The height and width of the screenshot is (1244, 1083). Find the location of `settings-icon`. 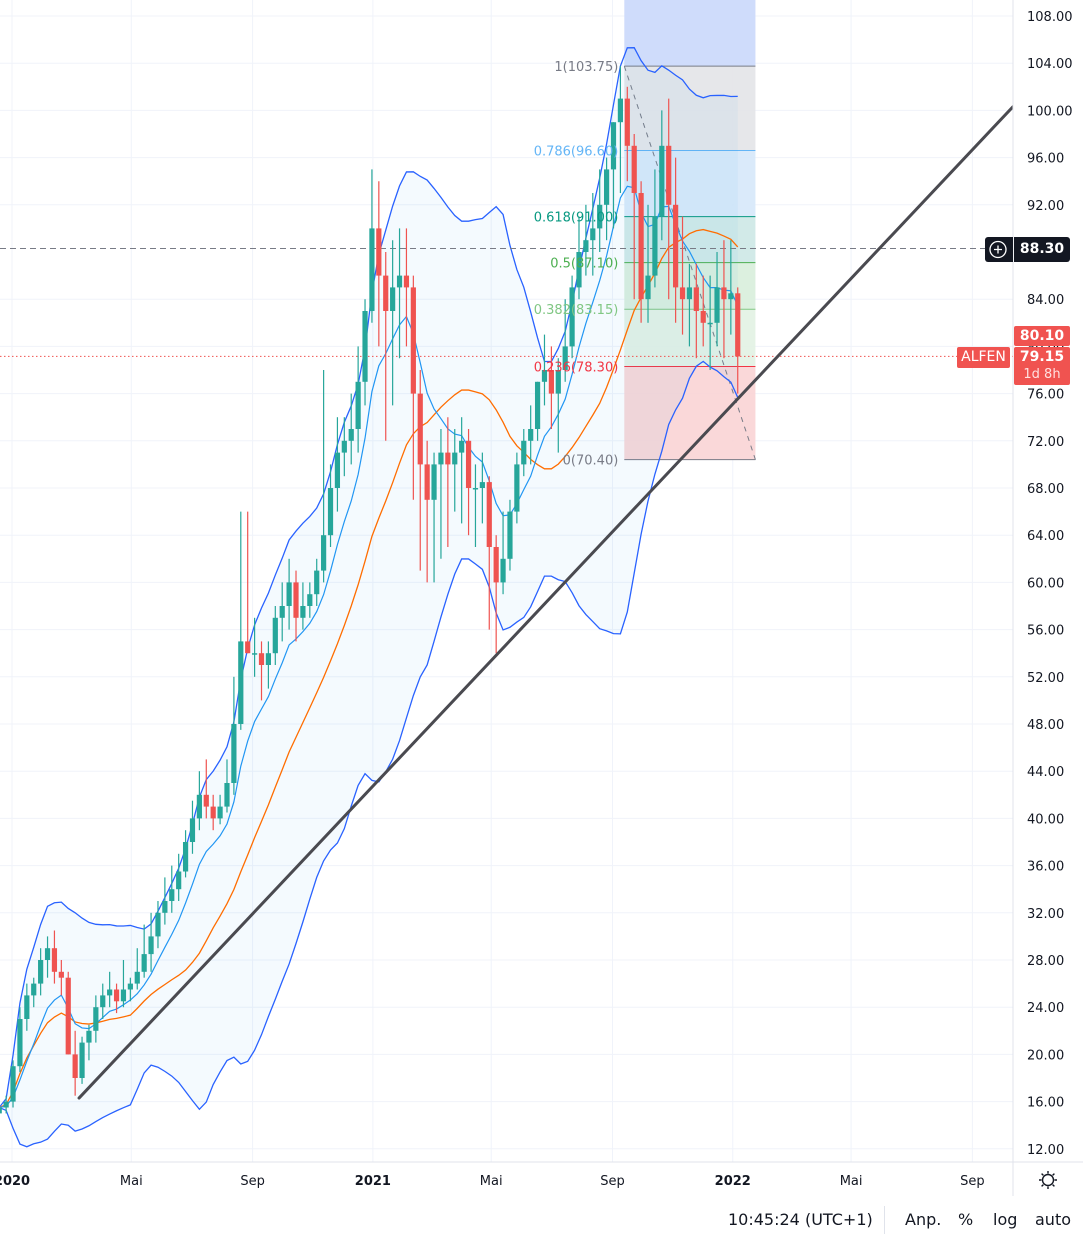

settings-icon is located at coordinates (1048, 1180).